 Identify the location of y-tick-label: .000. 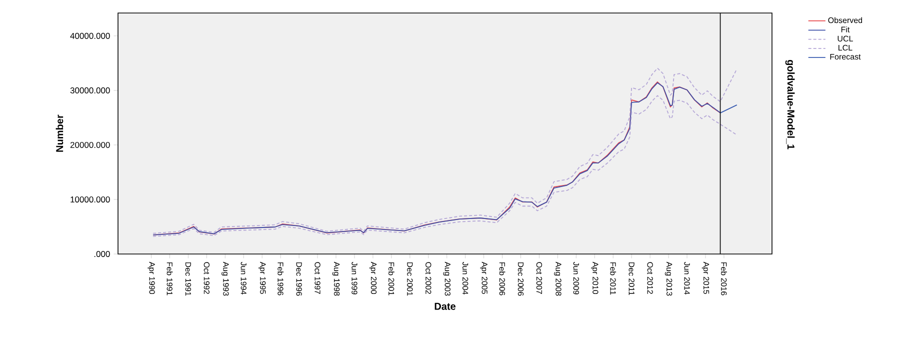
(102, 253).